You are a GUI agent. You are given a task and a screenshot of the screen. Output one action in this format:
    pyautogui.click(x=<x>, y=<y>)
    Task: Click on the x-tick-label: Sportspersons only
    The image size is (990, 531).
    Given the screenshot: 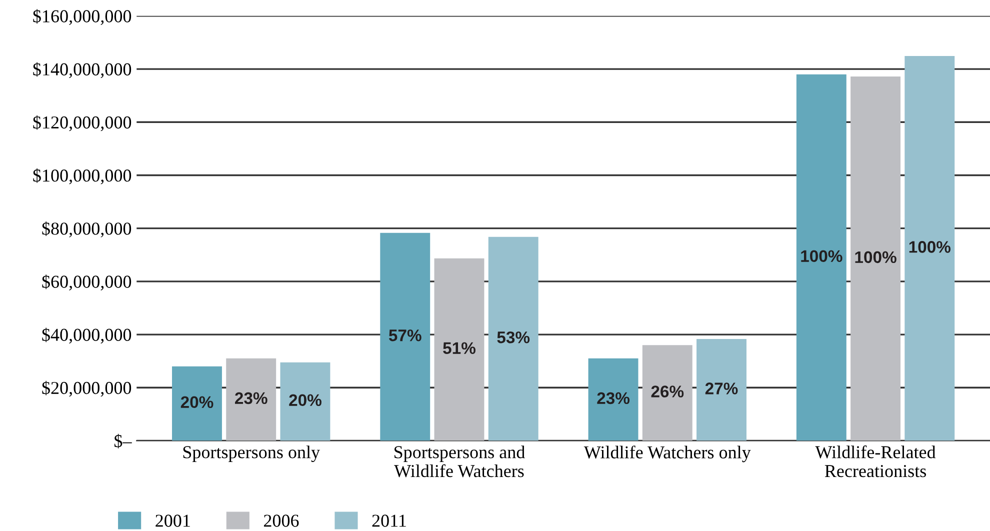 What is the action you would take?
    pyautogui.click(x=251, y=454)
    